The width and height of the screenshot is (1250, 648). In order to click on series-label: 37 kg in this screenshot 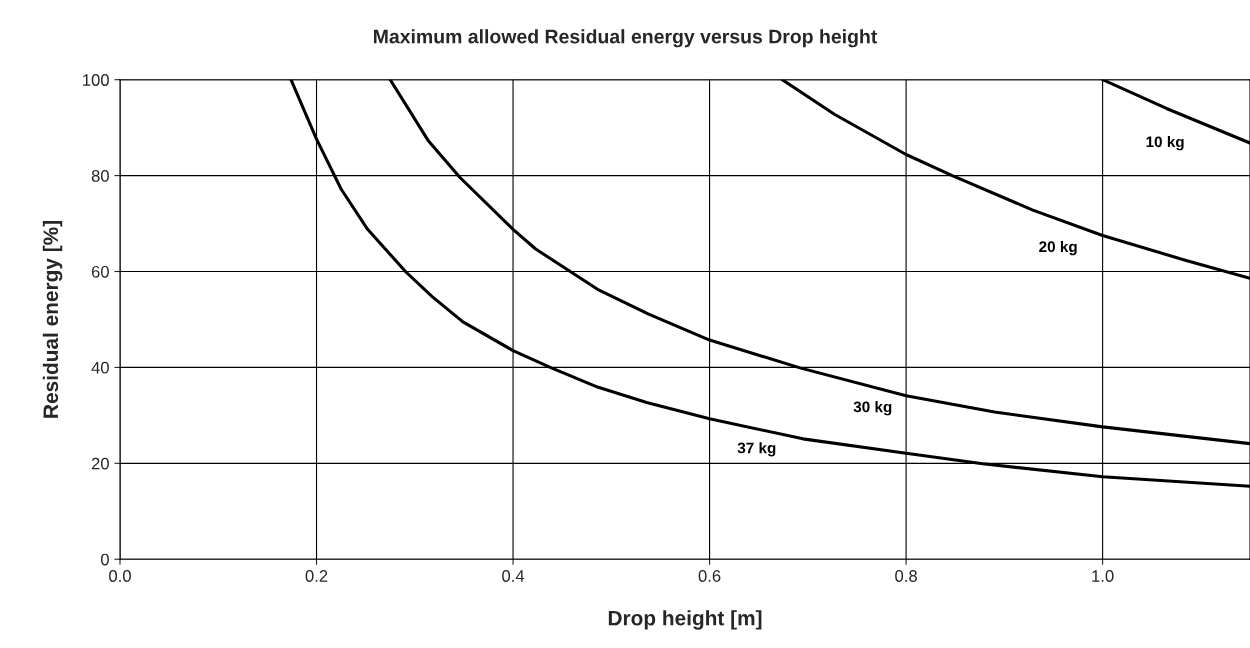, I will do `click(756, 449)`.